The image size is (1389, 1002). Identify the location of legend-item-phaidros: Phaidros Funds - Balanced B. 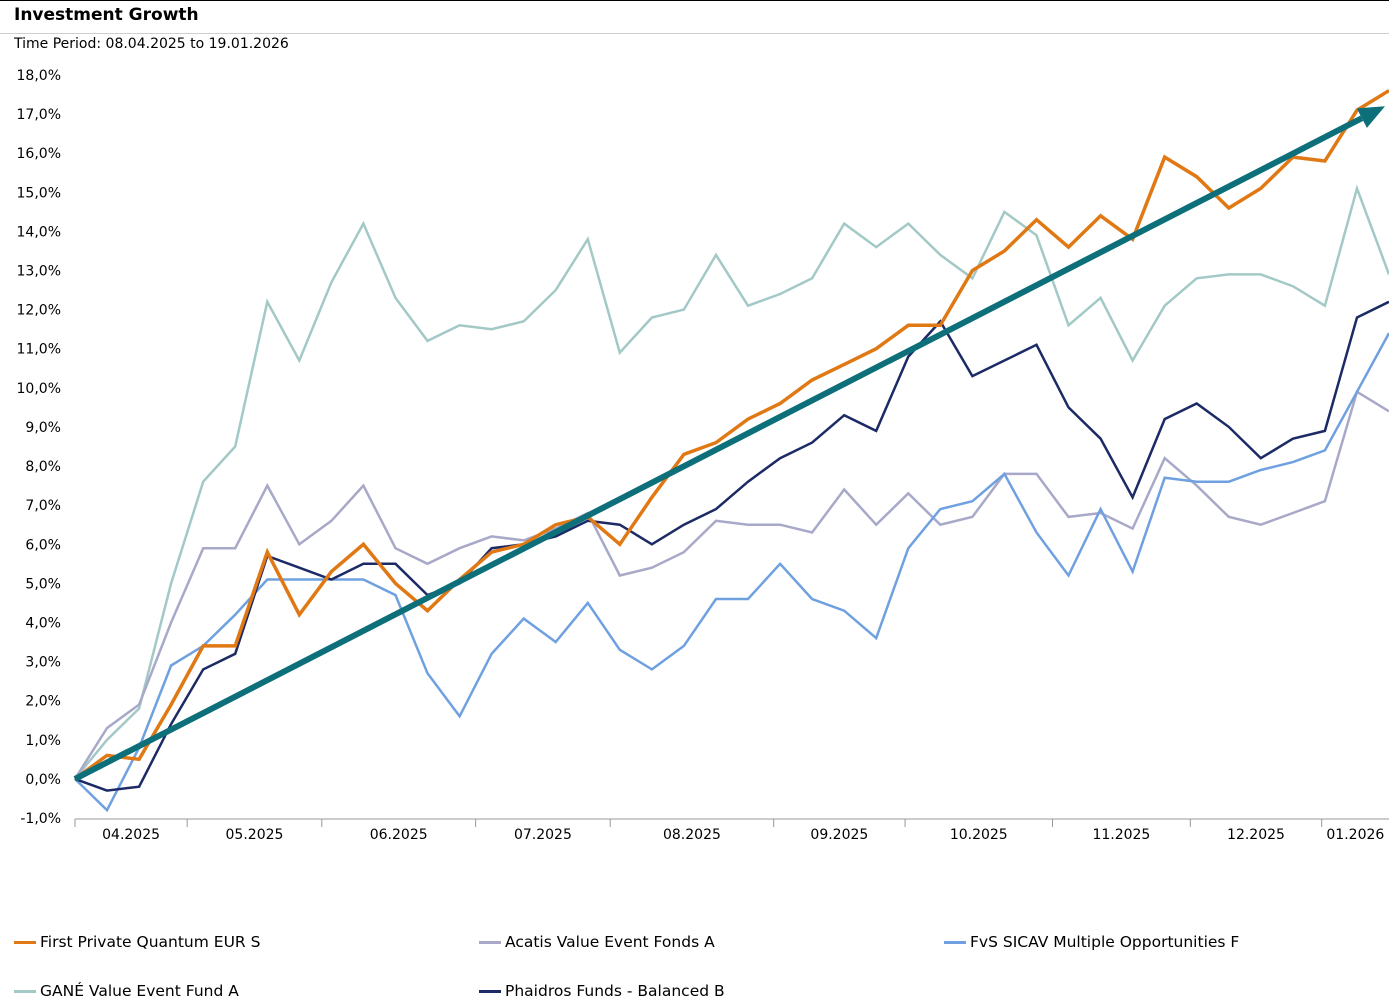
(602, 991).